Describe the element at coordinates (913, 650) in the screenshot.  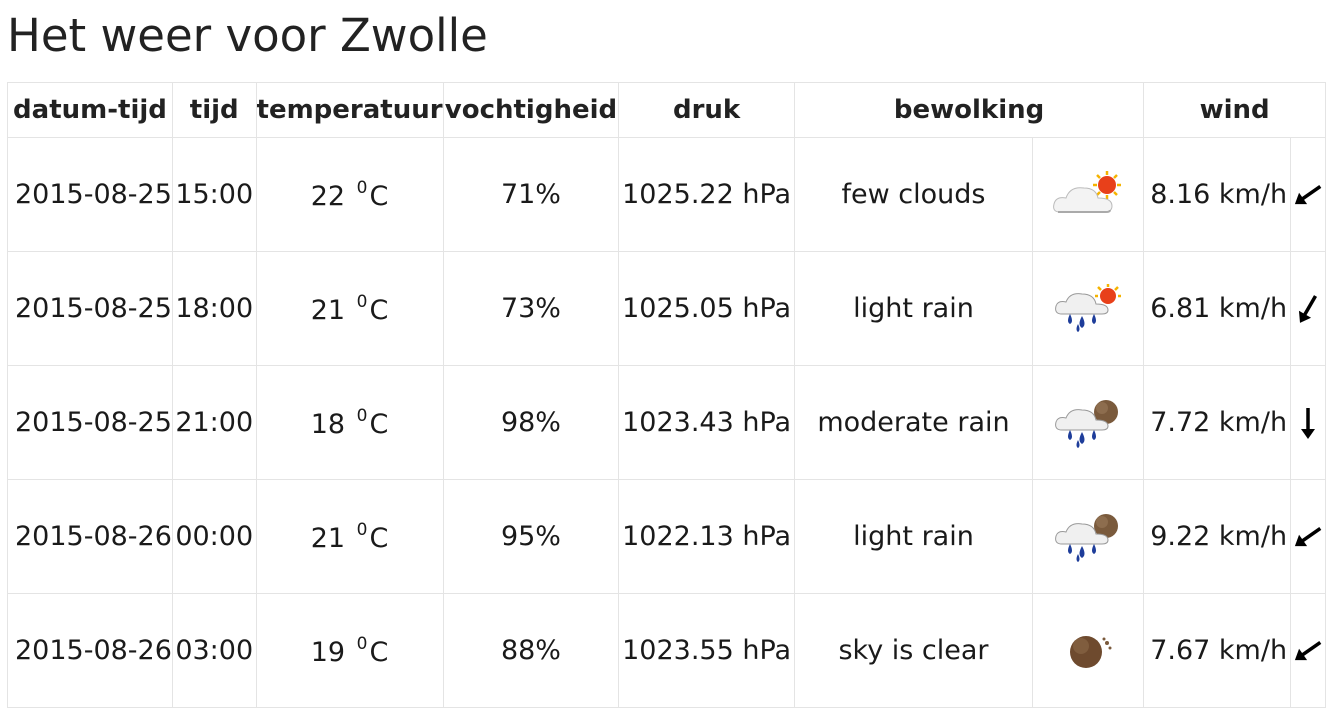
I see `cell-clouds: sky is clear` at that location.